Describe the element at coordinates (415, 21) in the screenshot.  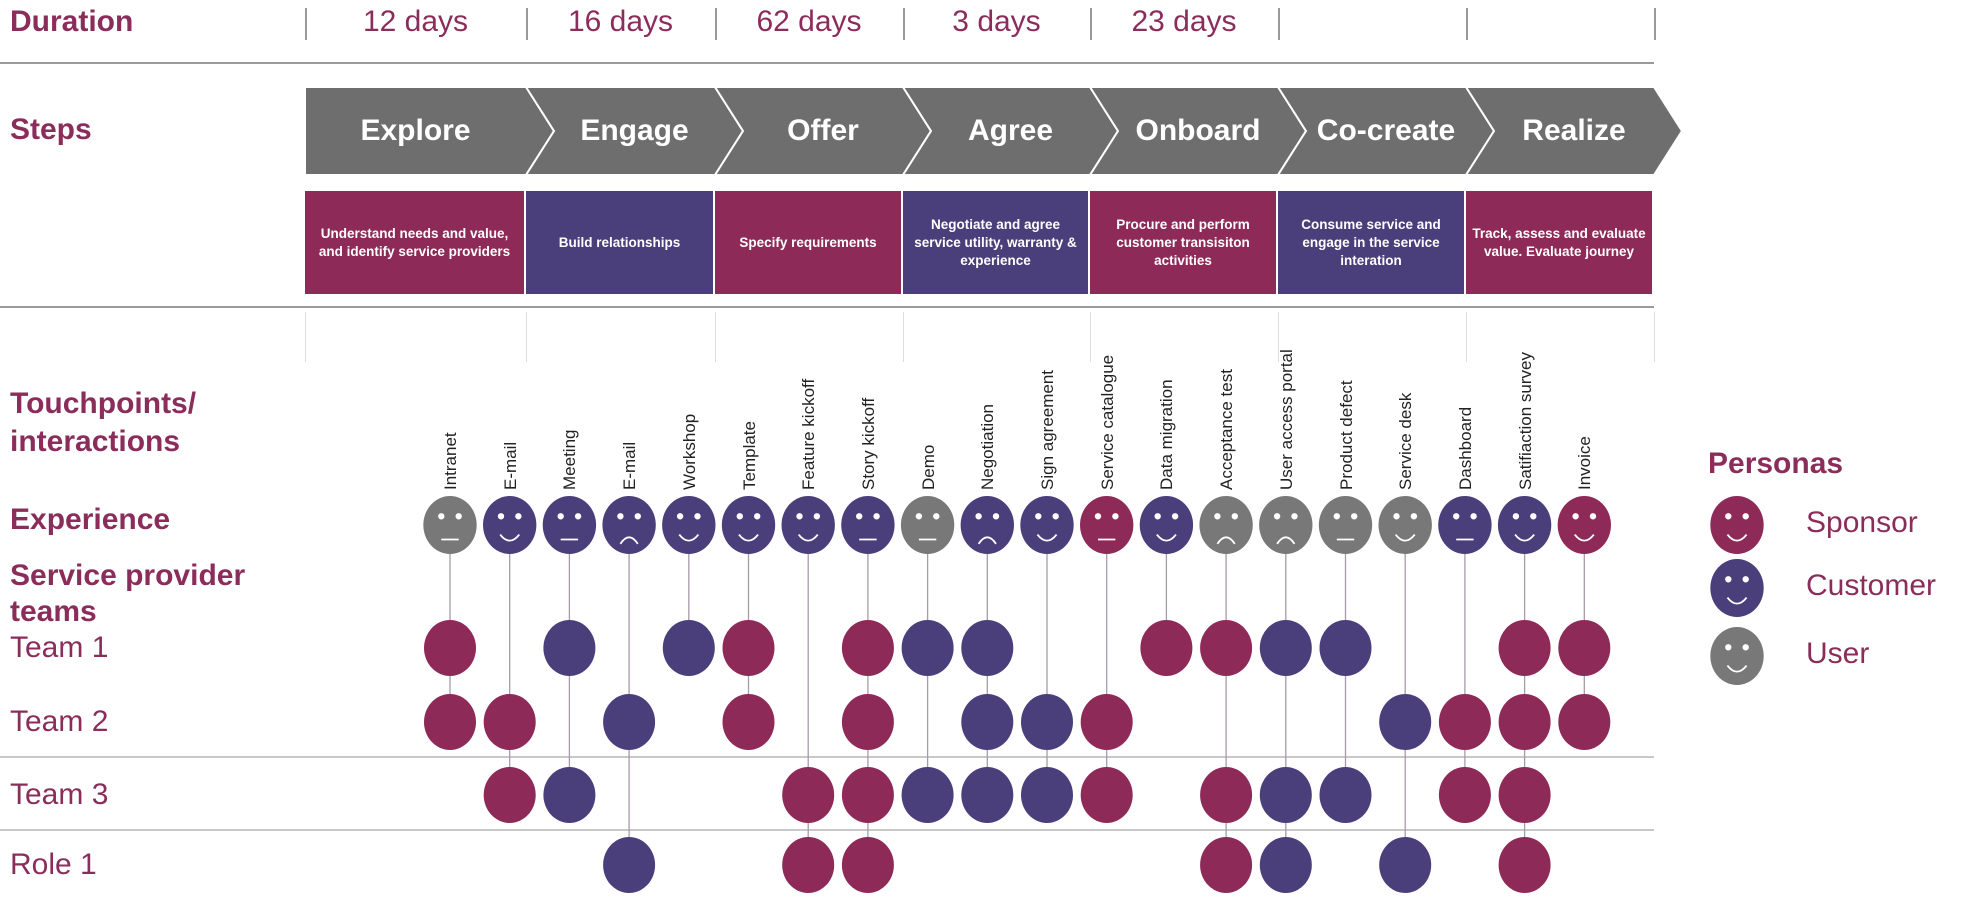
I see `duration-value: 12 days` at that location.